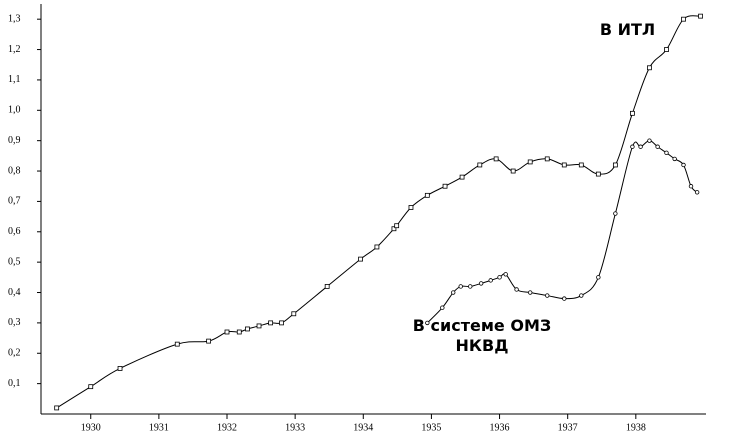 Image resolution: width=733 pixels, height=440 pixels. Describe the element at coordinates (227, 427) in the screenshot. I see `x-tick-label: 1932` at that location.